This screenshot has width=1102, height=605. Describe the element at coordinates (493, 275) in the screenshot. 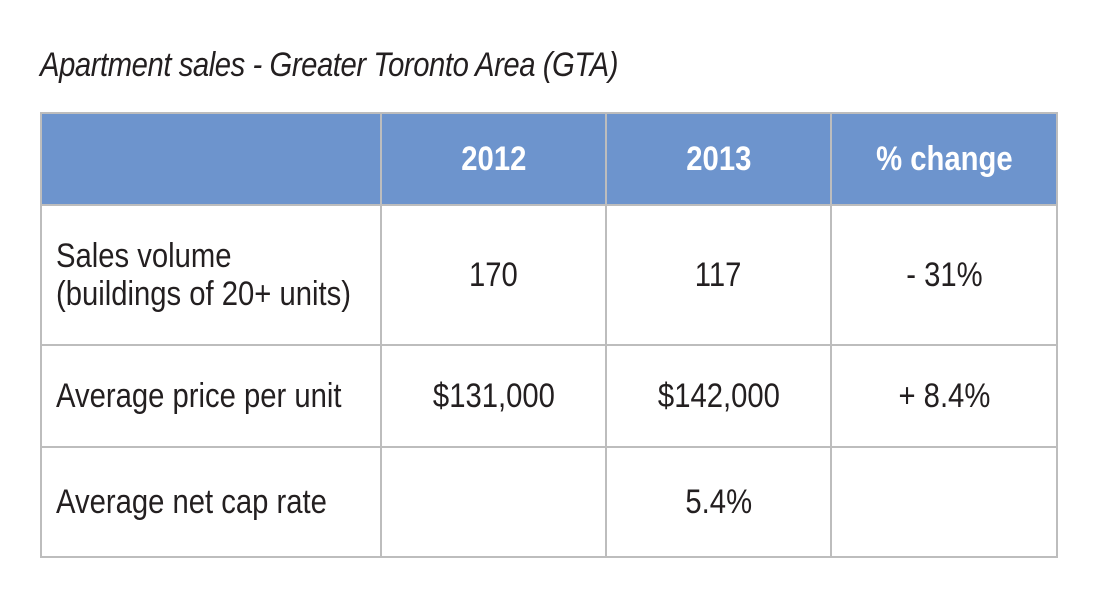

I see `cell-sales-volume-2012: 170` at that location.